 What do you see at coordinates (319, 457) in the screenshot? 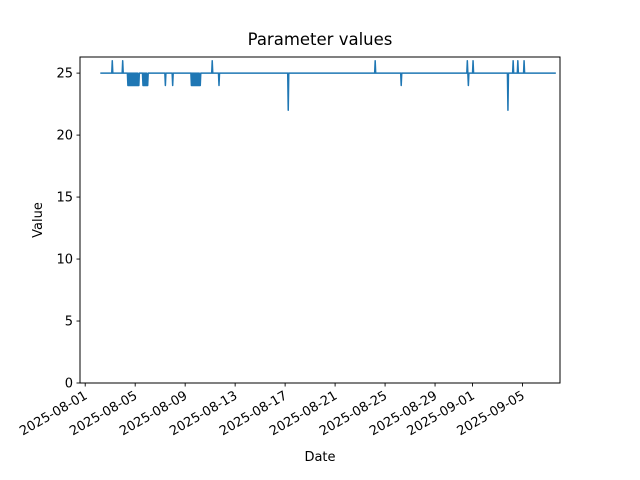
I see `x-axis-label: Date` at bounding box center [319, 457].